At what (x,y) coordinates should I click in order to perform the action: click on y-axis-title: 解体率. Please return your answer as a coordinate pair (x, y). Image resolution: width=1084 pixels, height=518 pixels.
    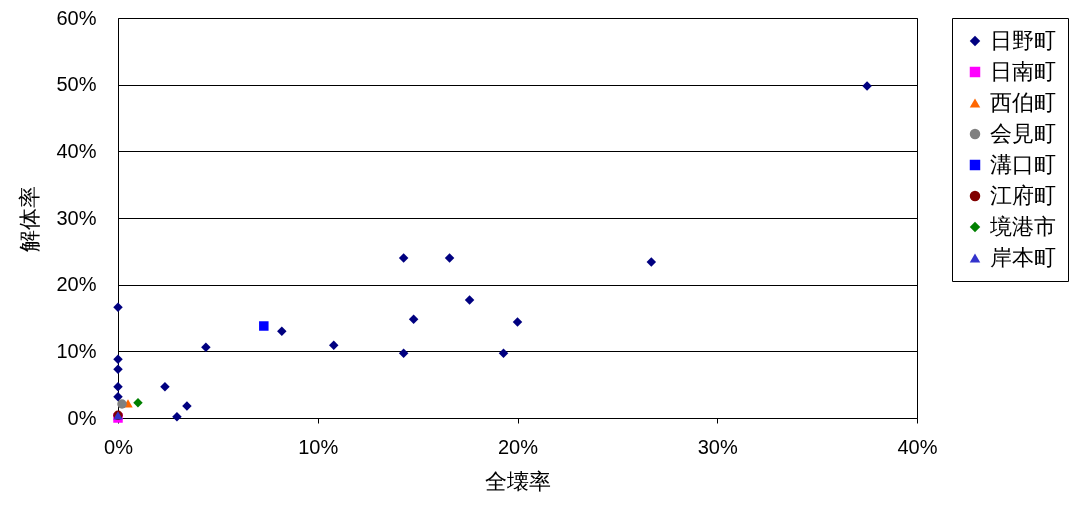
    Looking at the image, I should click on (30, 218).